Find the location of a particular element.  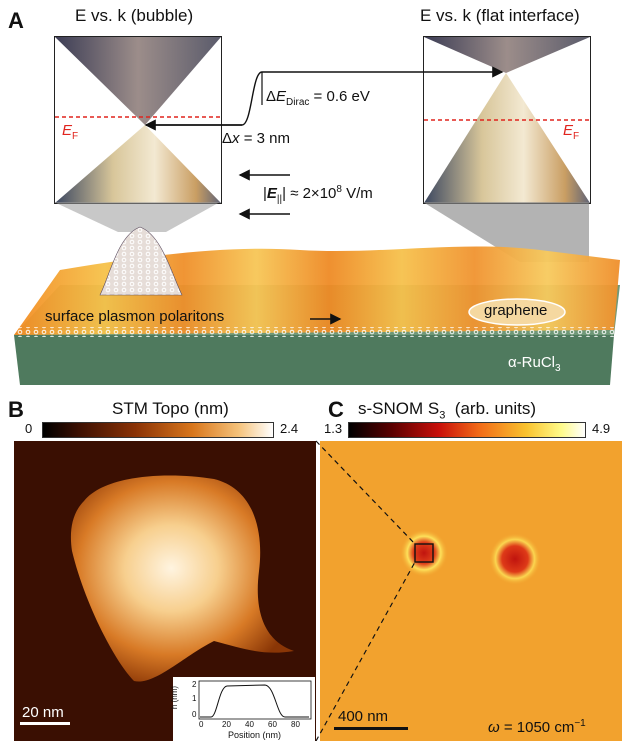

panel-a-letter: A is located at coordinates (16, 20).